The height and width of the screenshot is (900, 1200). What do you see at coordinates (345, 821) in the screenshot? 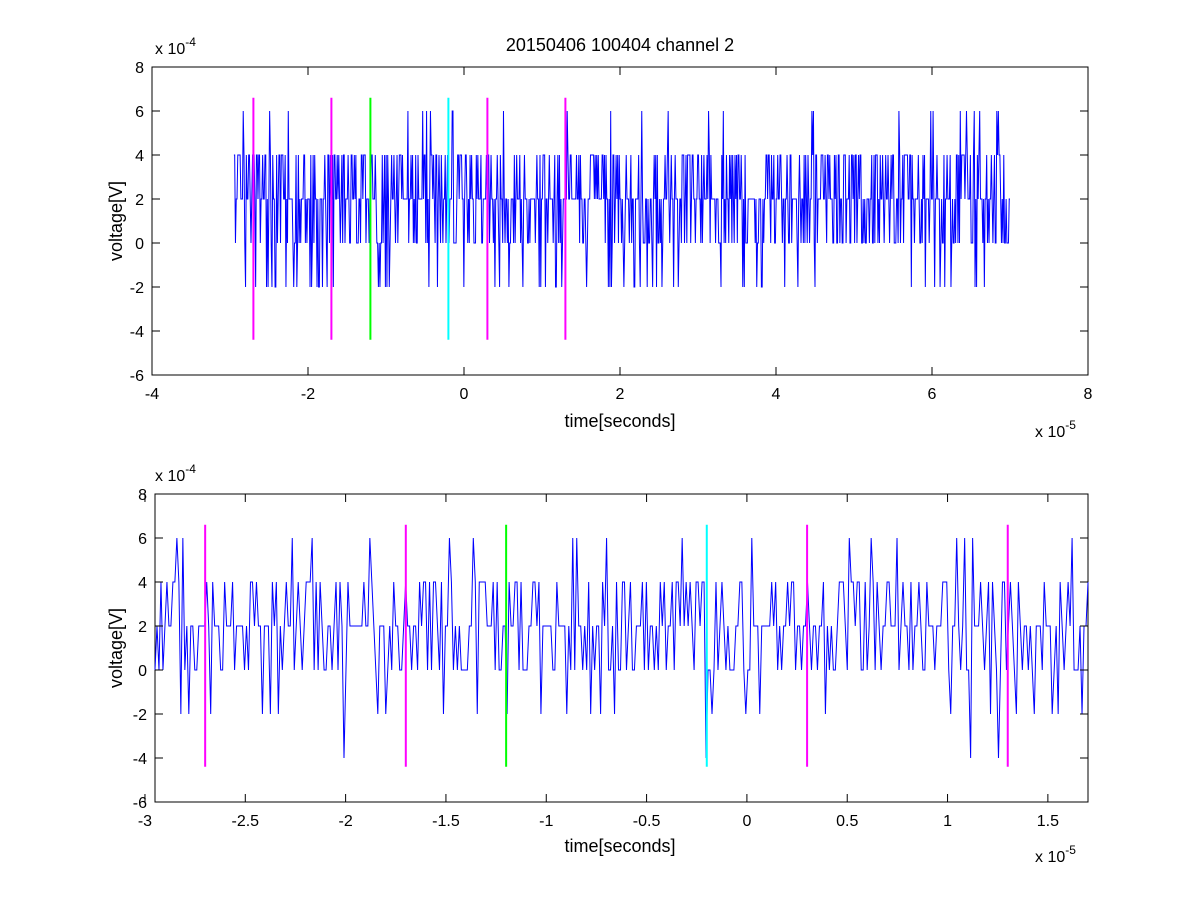
I see `bottom-x-tick-label: -2` at bounding box center [345, 821].